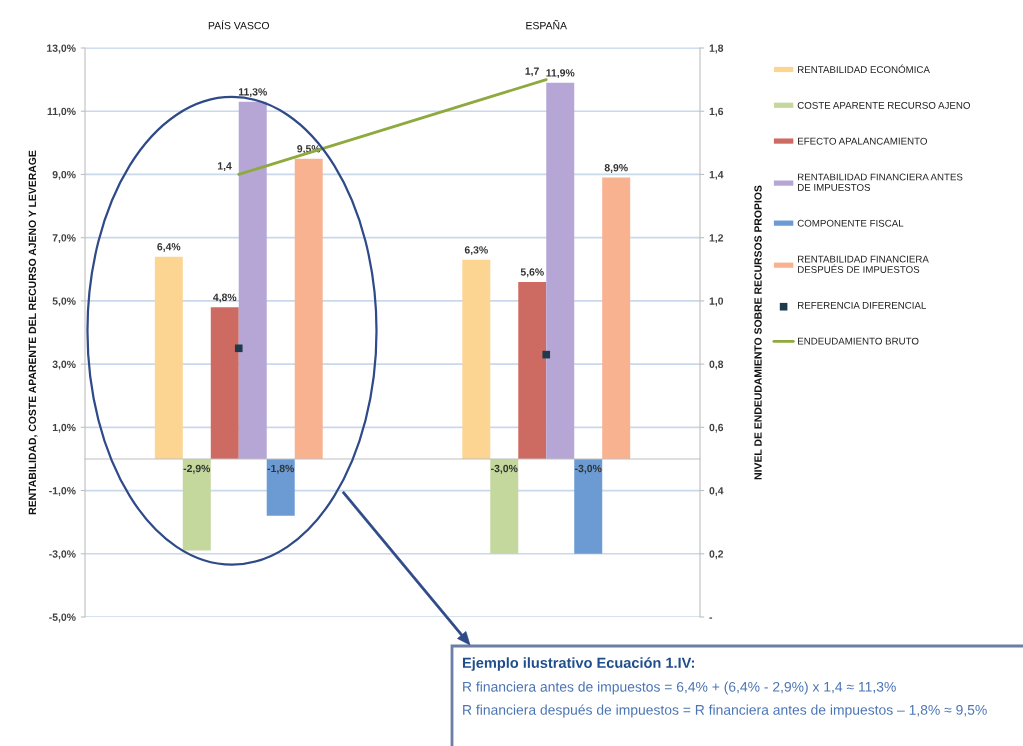  I want to click on y2-tick-label: 0,8, so click(716, 365).